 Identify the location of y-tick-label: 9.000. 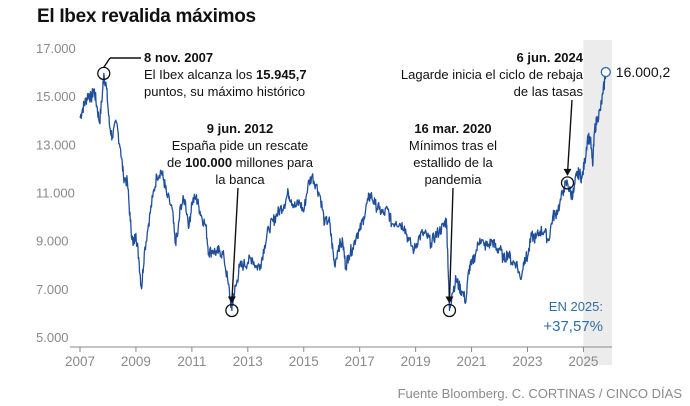
(52, 241).